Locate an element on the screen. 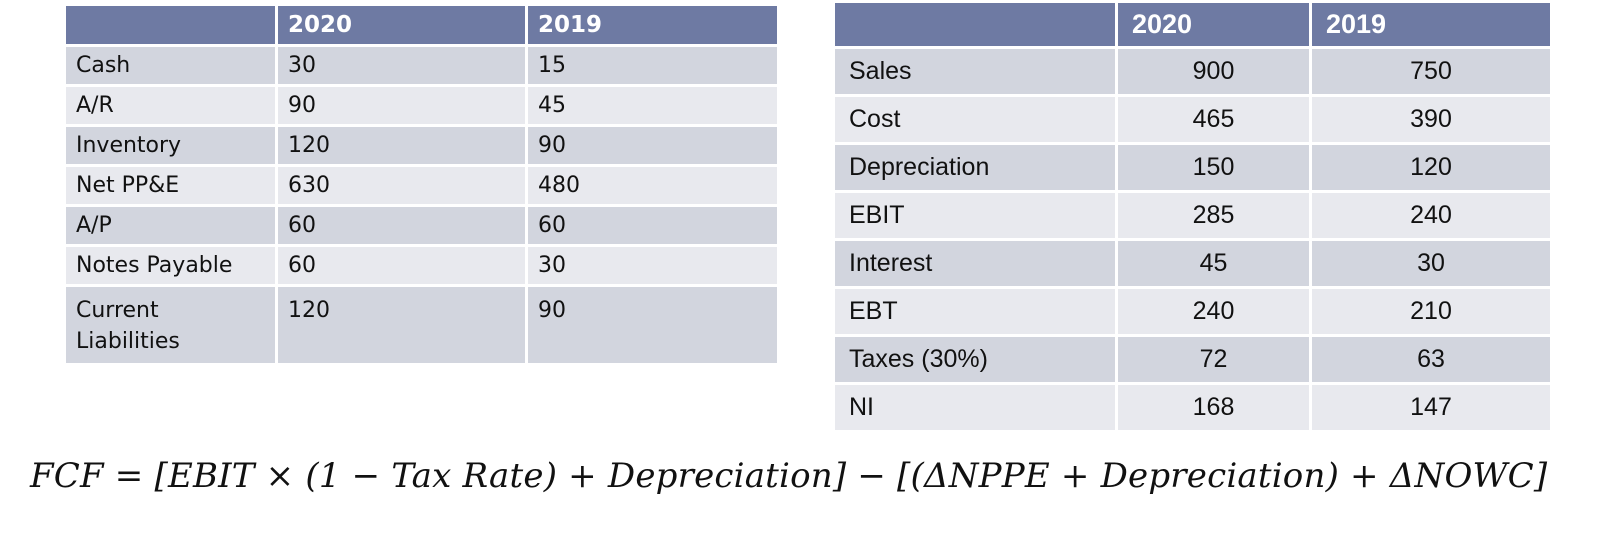 Image resolution: width=1611 pixels, height=548 pixels. value-2019: 120 is located at coordinates (1431, 167).